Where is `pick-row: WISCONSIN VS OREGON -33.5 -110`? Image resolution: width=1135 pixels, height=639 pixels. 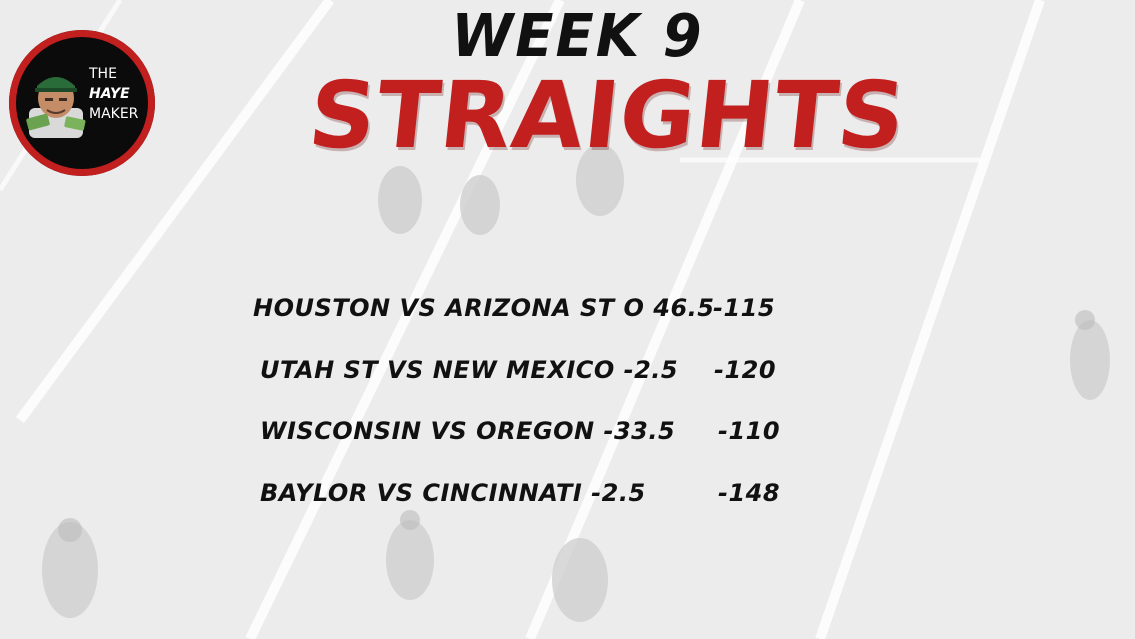 pick-row: WISCONSIN VS OREGON -33.5 -110 is located at coordinates (520, 431).